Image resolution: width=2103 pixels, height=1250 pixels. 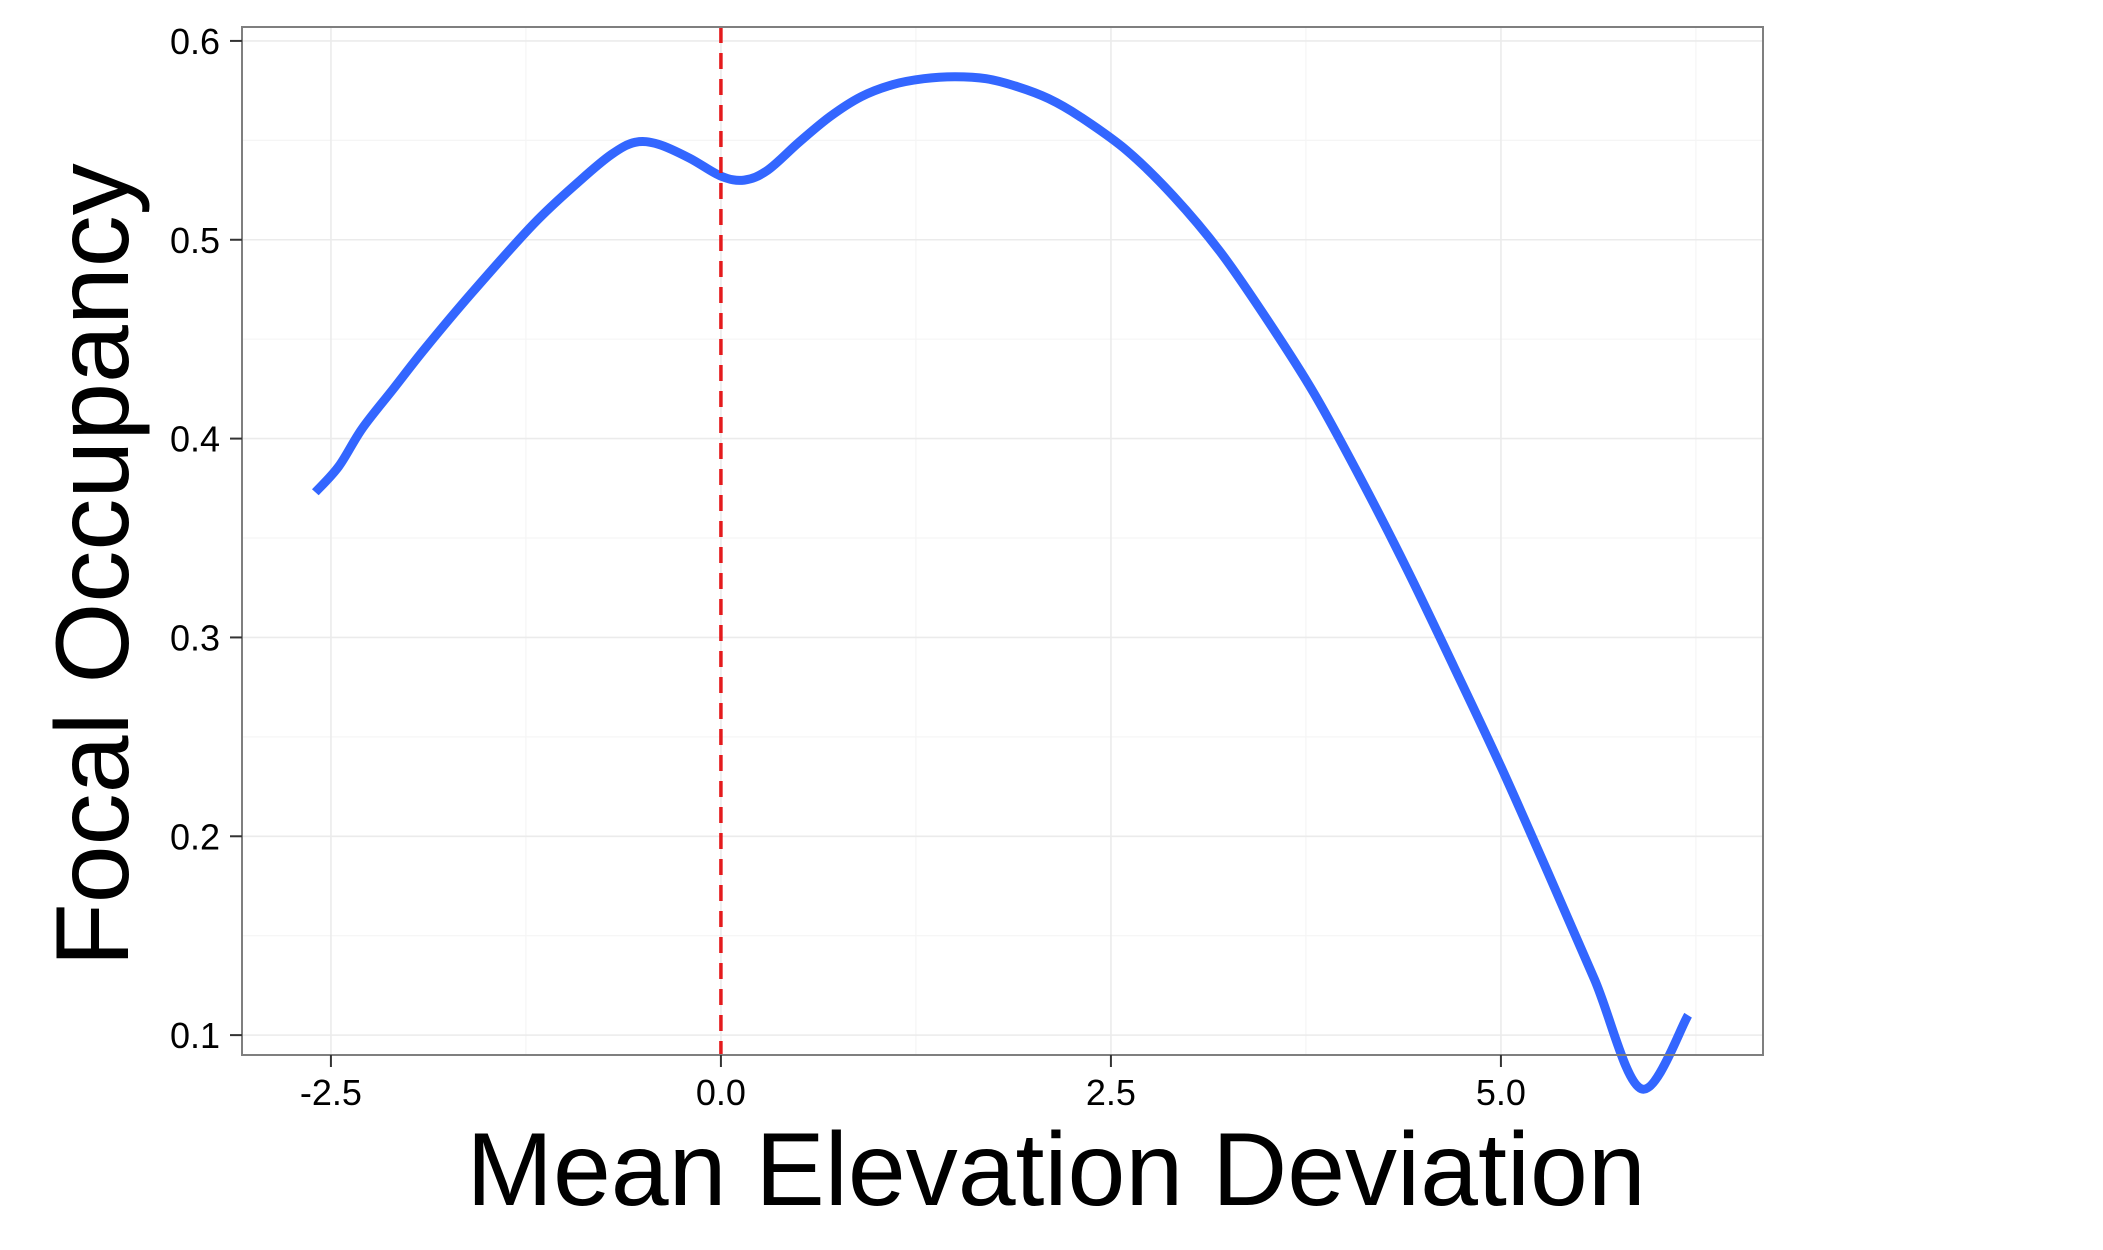 I want to click on x-tick-label: 5.0, so click(x=1501, y=1092).